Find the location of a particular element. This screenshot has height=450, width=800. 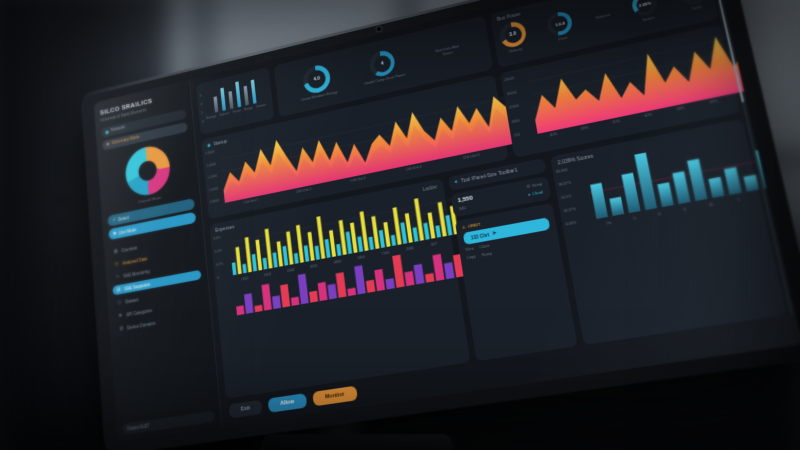

sidebar-chip-label: Schemata Mode is located at coordinates (125, 141).